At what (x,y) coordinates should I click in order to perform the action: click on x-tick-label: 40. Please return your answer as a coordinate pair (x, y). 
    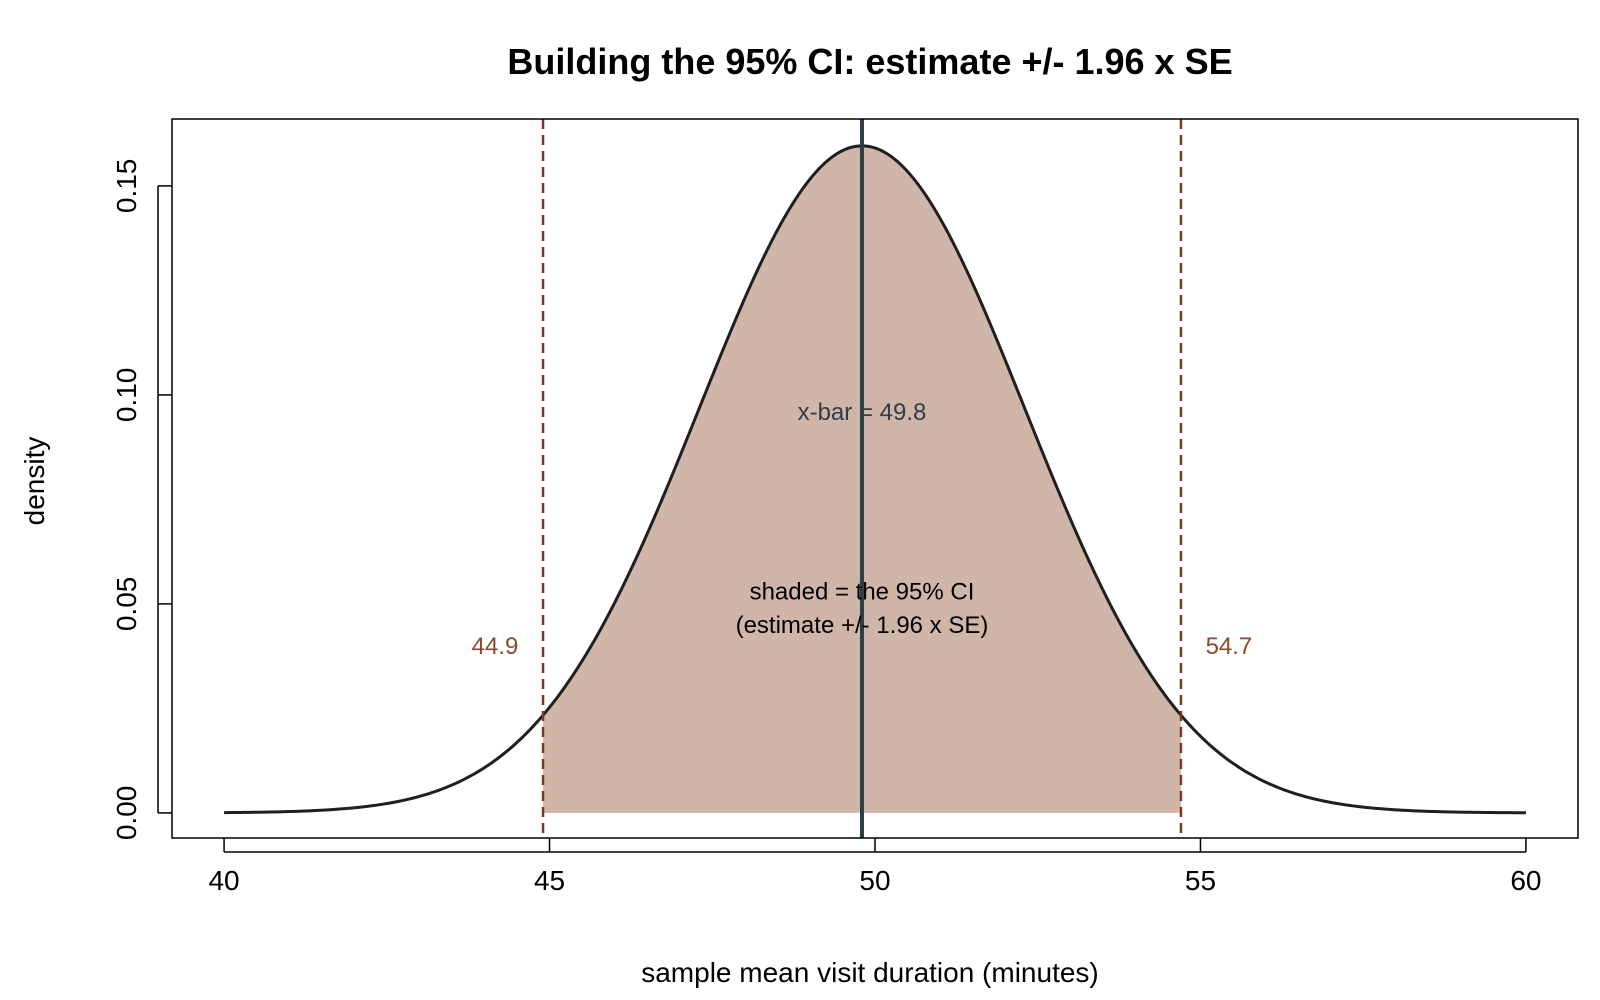
    Looking at the image, I should click on (223, 880).